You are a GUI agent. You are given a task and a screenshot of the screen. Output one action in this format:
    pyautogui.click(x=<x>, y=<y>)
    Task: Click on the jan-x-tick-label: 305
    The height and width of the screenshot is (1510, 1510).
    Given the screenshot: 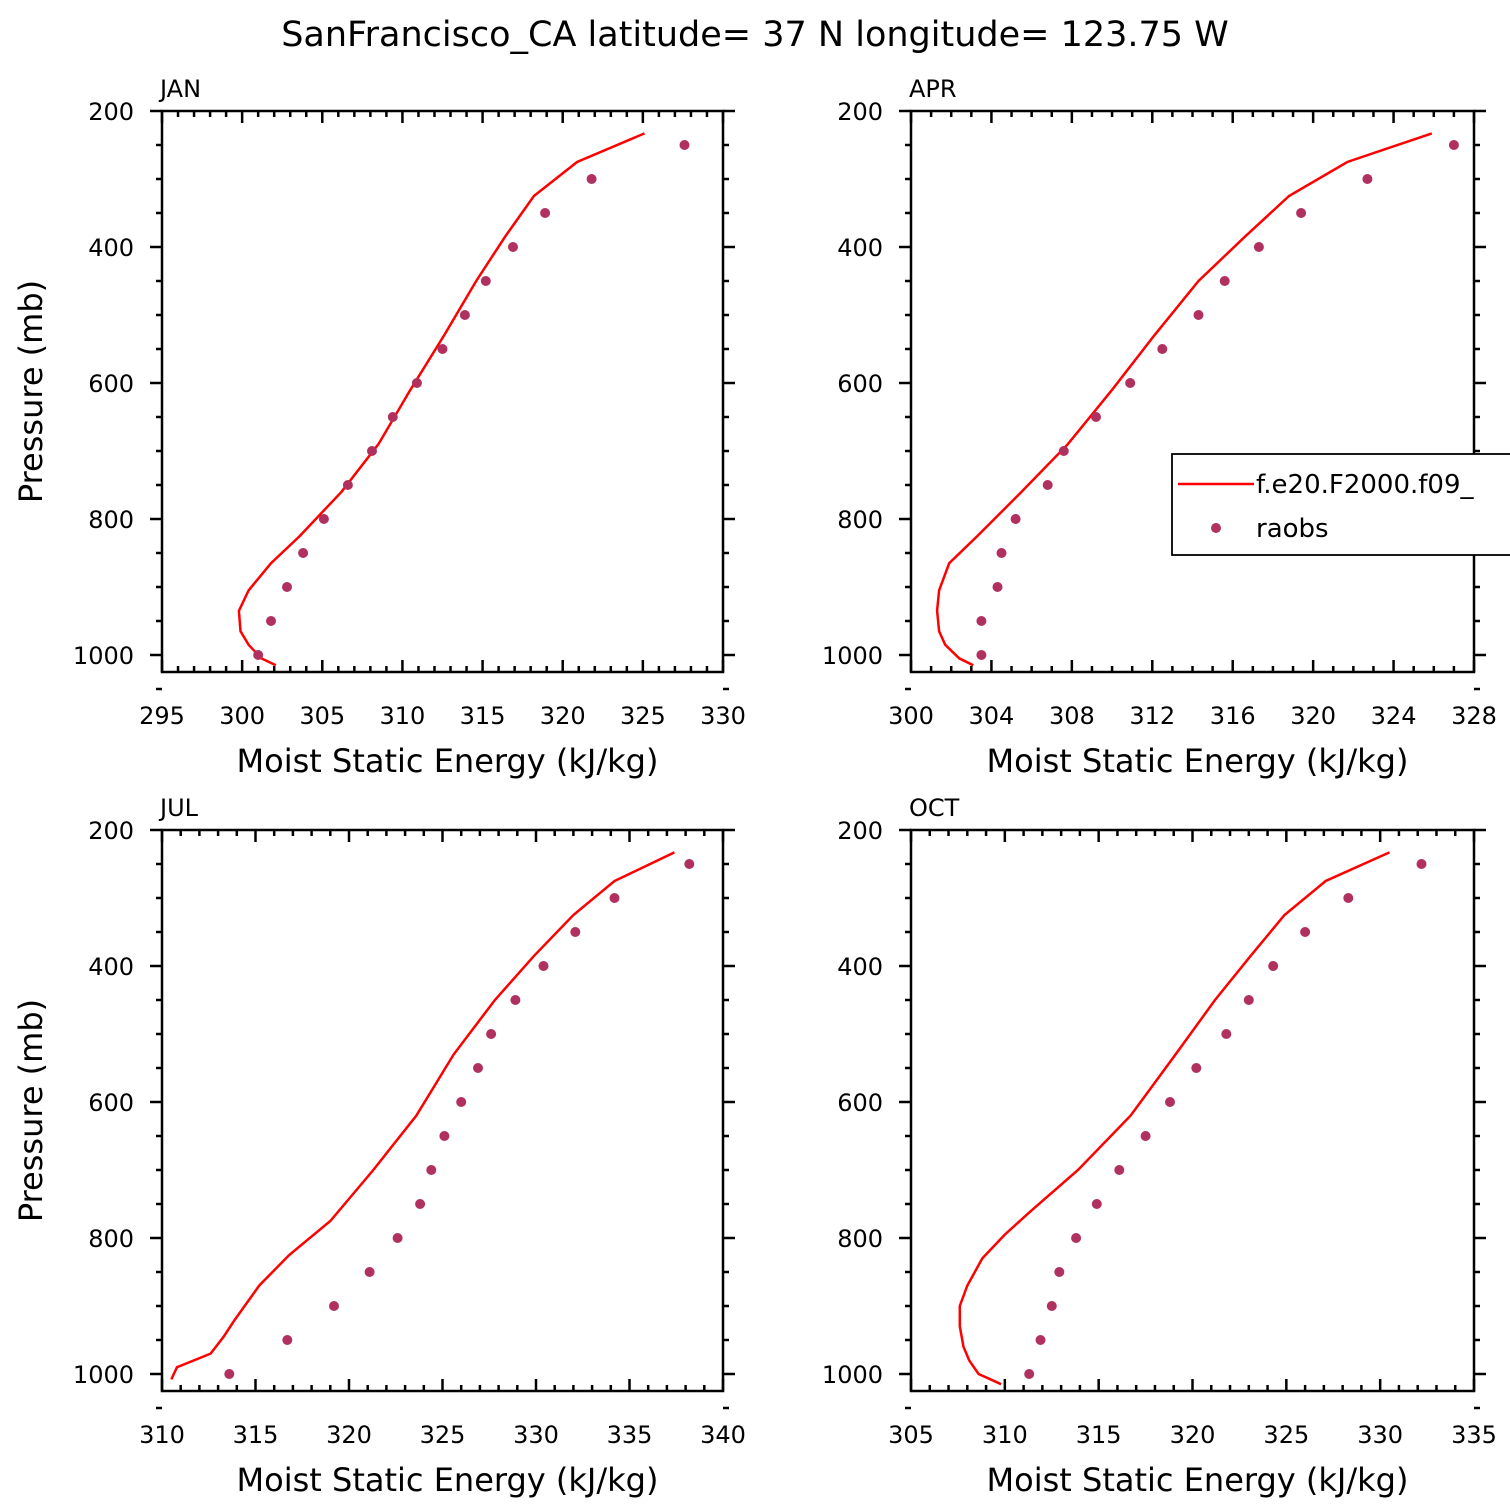 What is the action you would take?
    pyautogui.click(x=322, y=716)
    